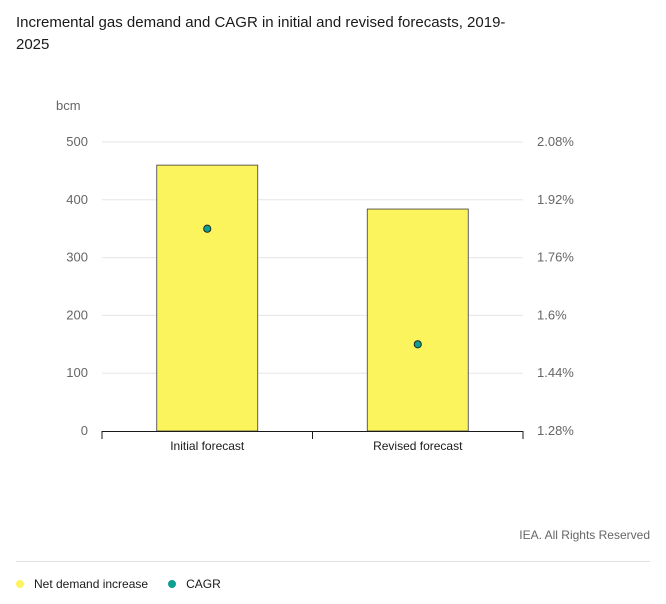  Describe the element at coordinates (555, 199) in the screenshot. I see `y2-axis-tick-label: 1.92%` at that location.